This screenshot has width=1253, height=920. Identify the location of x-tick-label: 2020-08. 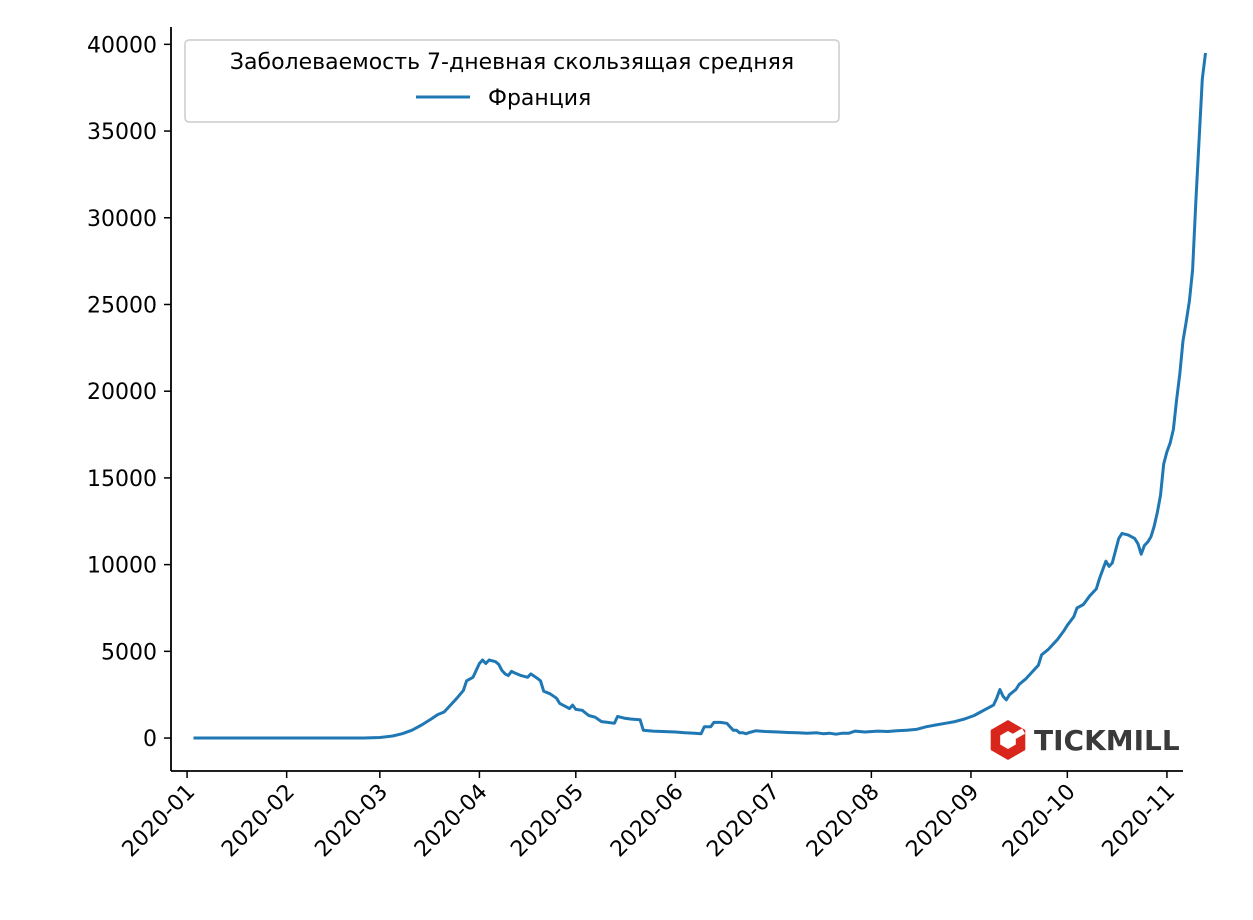
(843, 821).